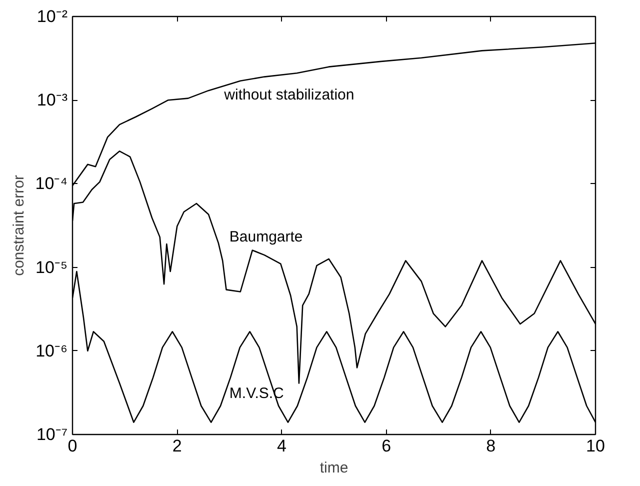 The width and height of the screenshot is (640, 486). What do you see at coordinates (19, 225) in the screenshot?
I see `y-axis-title: constraint error` at bounding box center [19, 225].